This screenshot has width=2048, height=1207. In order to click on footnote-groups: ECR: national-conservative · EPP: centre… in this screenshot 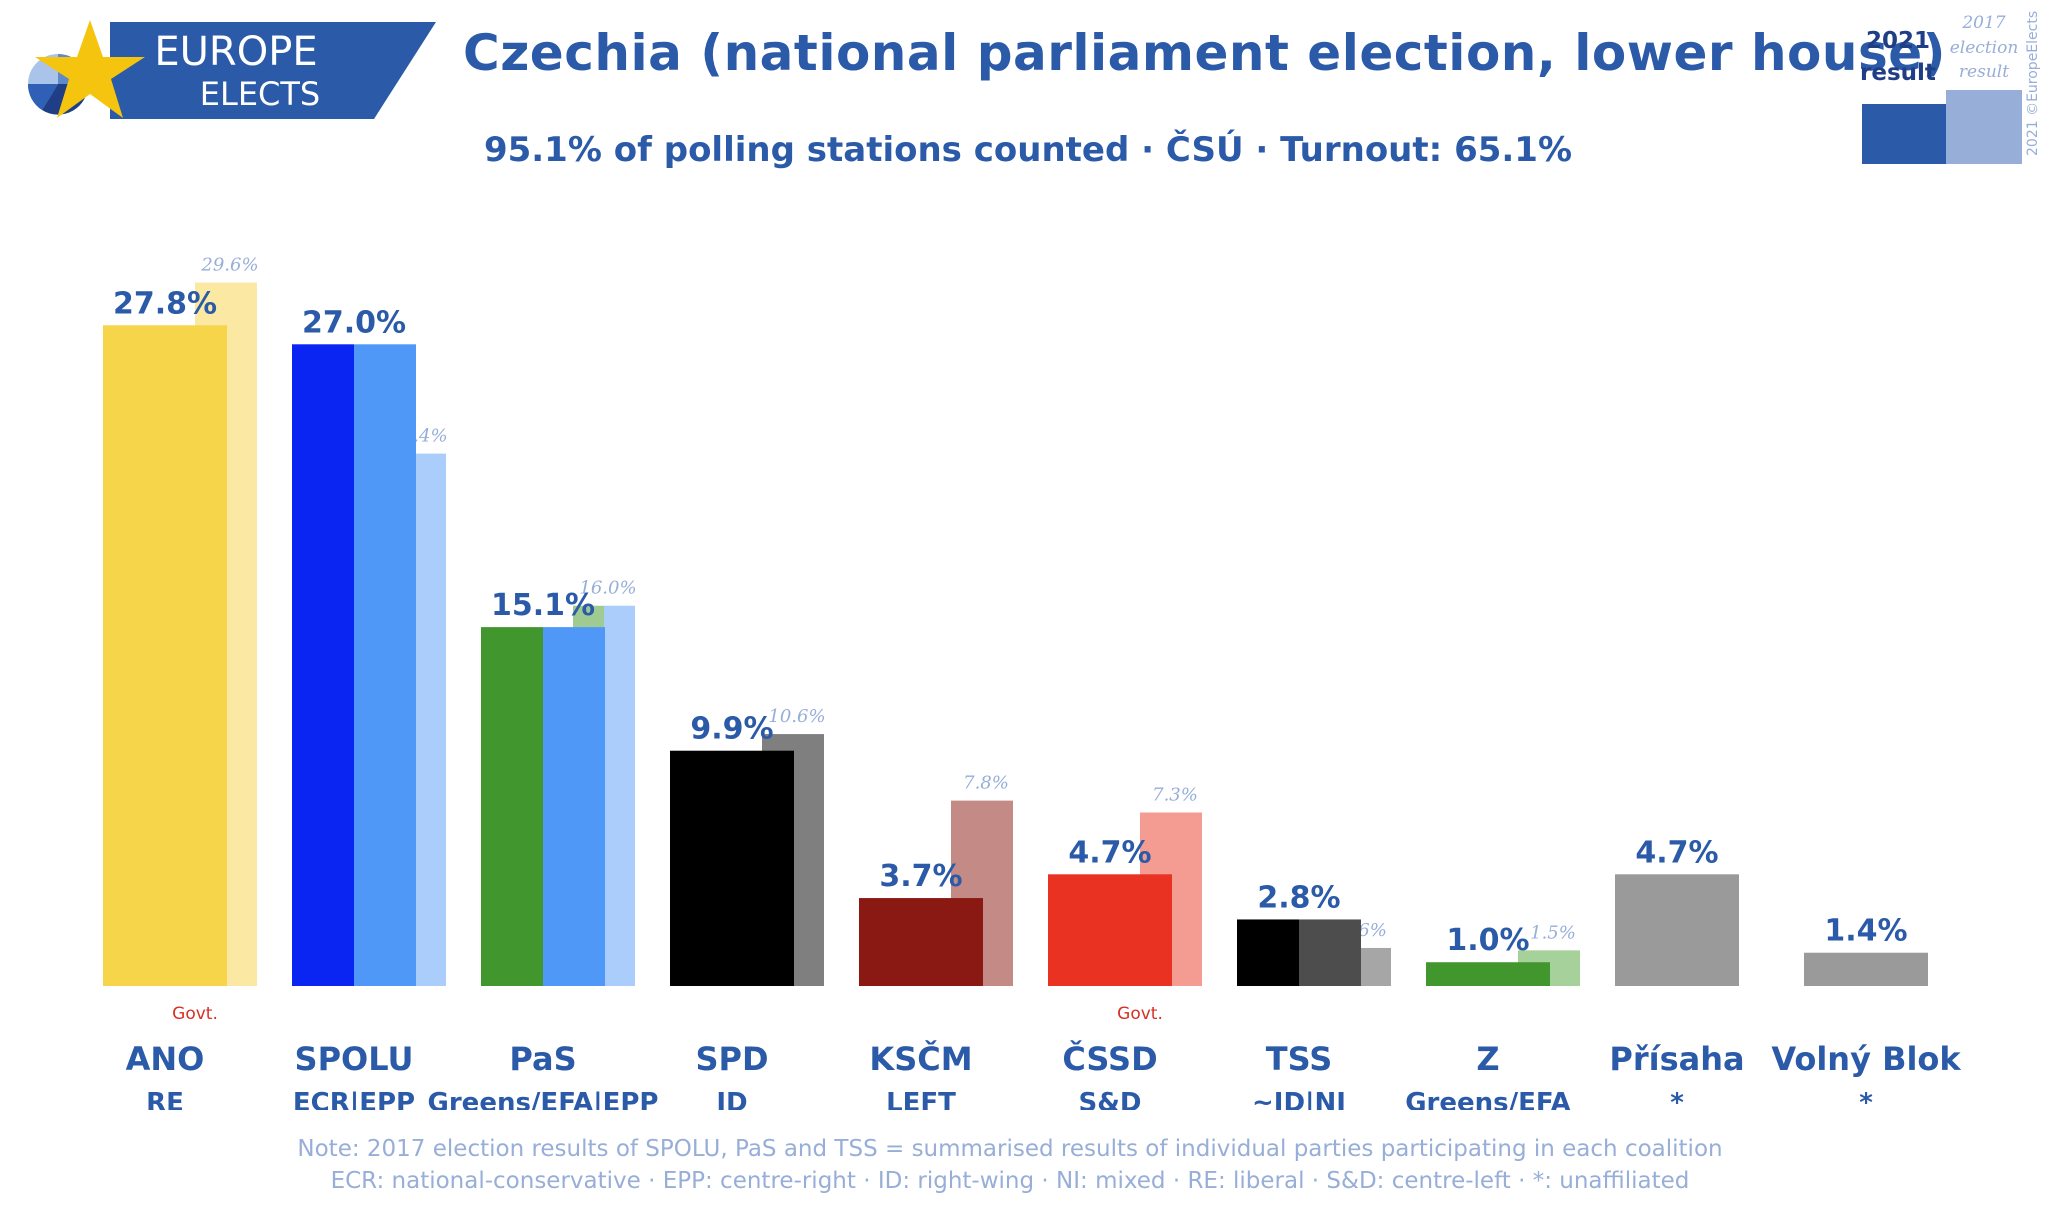, I will do `click(1010, 1181)`.